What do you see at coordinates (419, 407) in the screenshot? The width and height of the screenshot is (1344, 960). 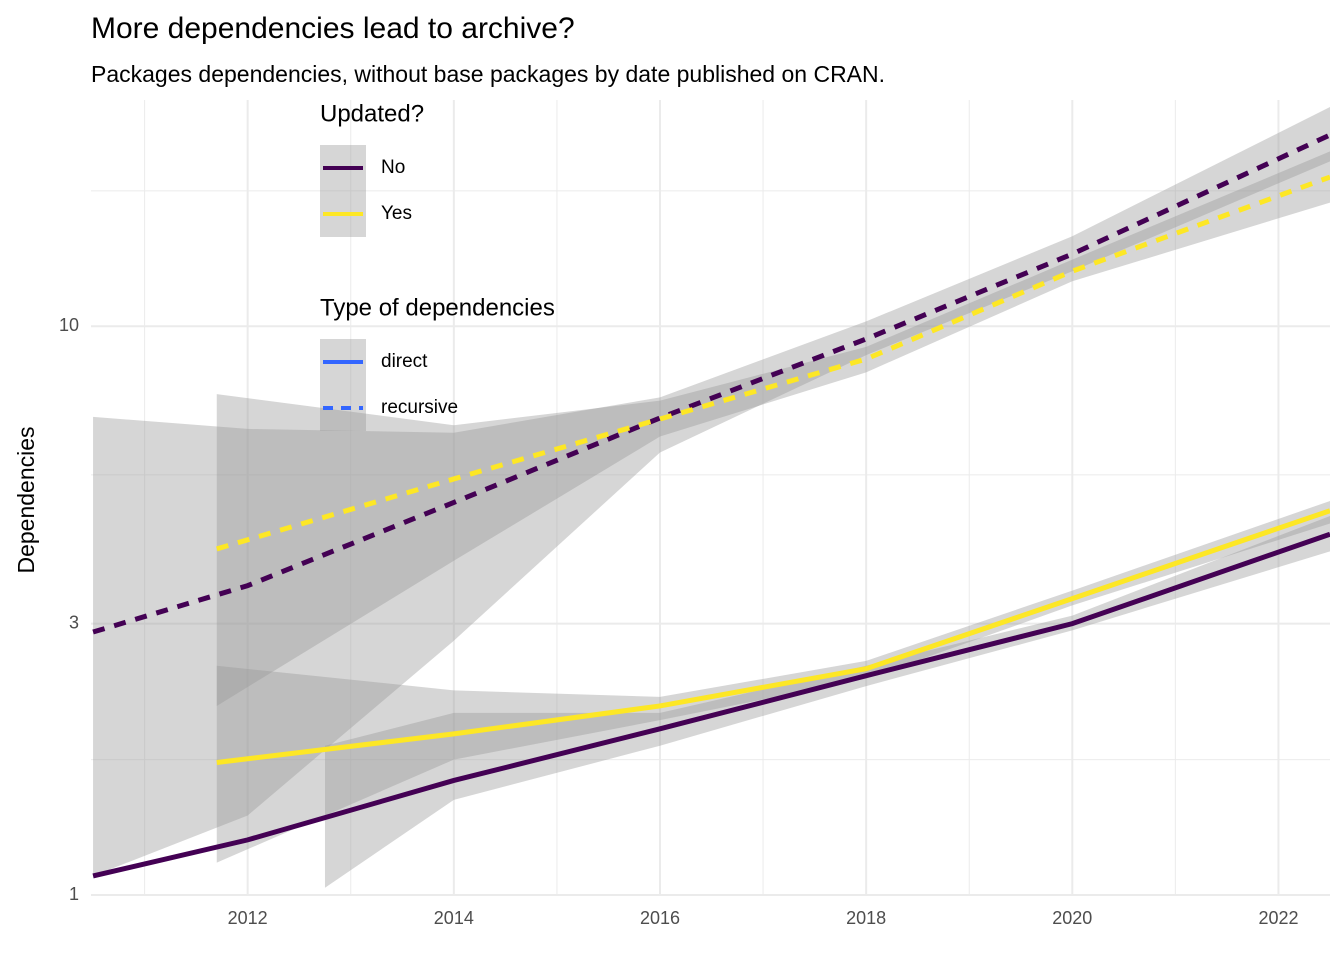 I see `legend-label: recursive` at bounding box center [419, 407].